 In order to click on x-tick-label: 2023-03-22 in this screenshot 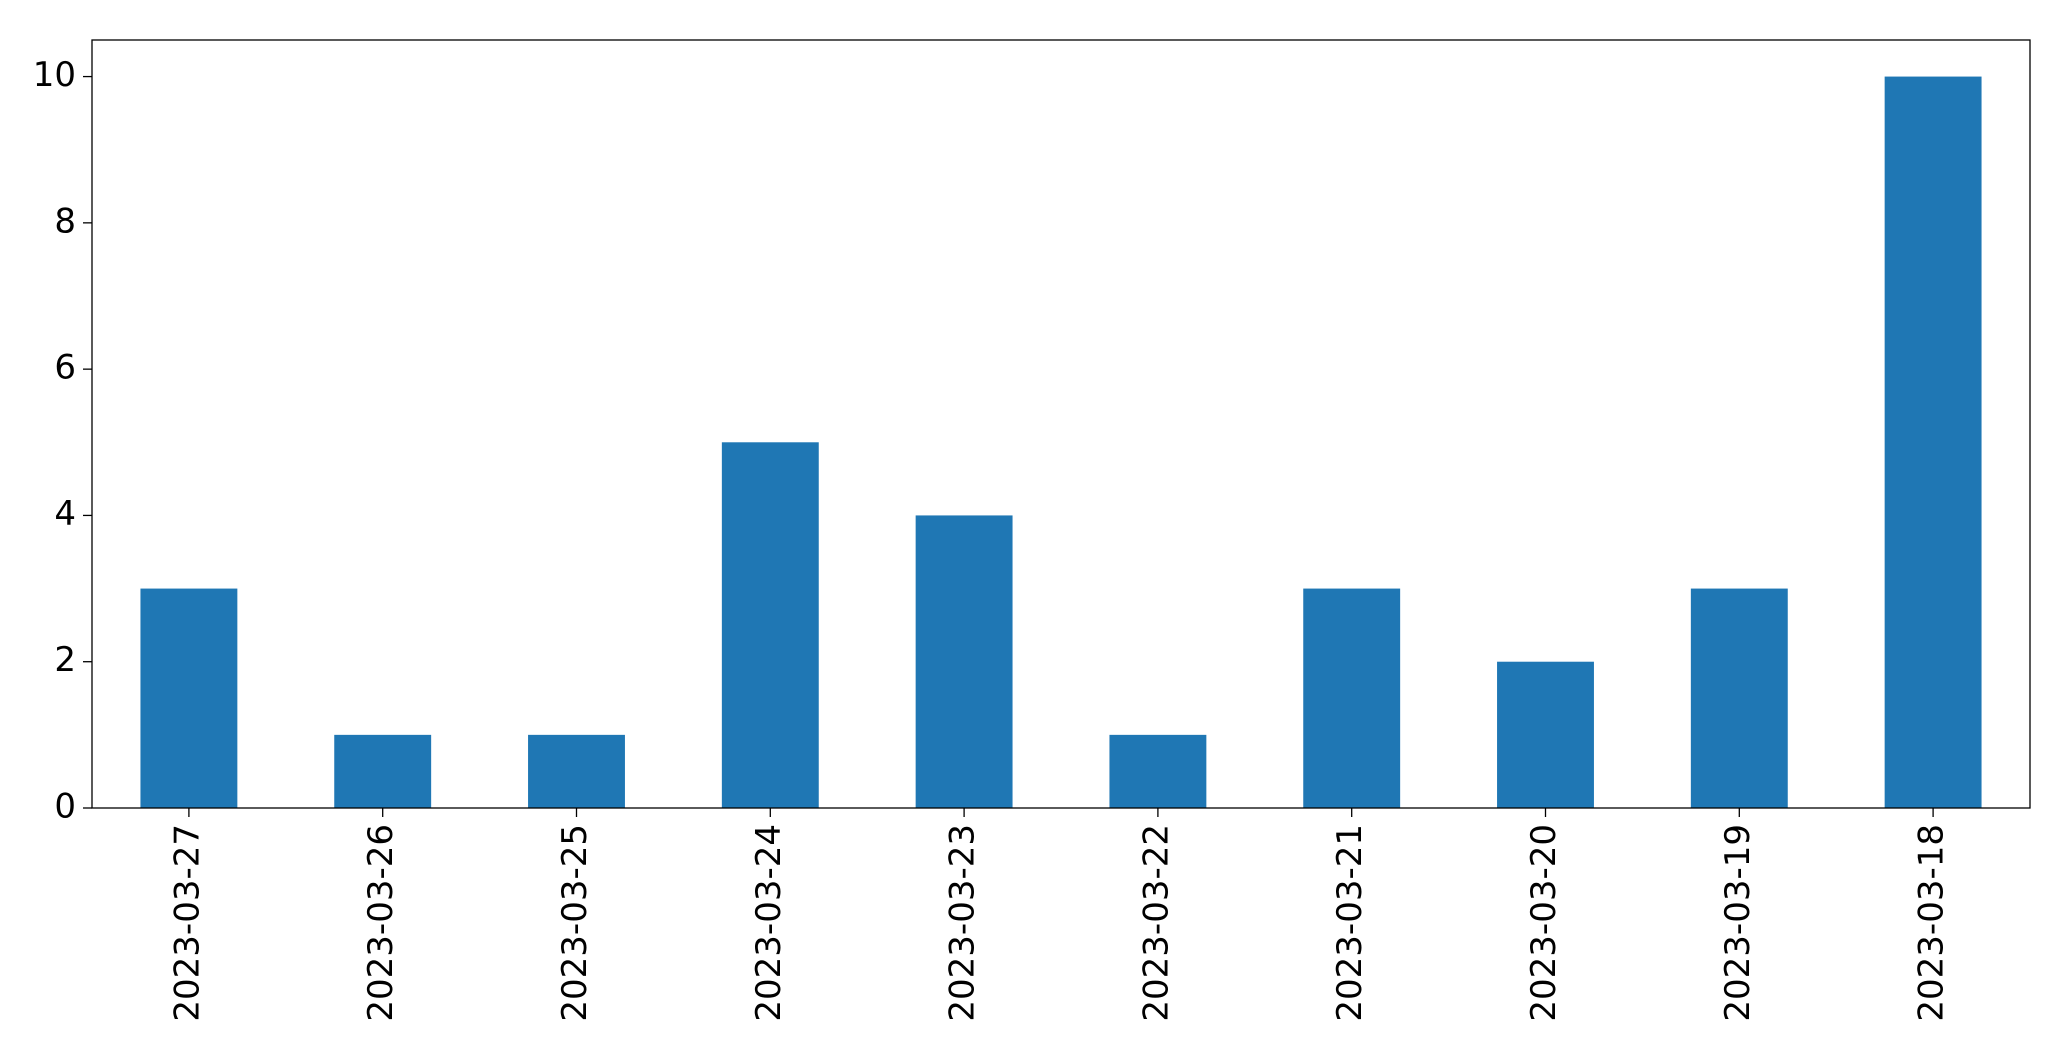, I will do `click(1156, 923)`.